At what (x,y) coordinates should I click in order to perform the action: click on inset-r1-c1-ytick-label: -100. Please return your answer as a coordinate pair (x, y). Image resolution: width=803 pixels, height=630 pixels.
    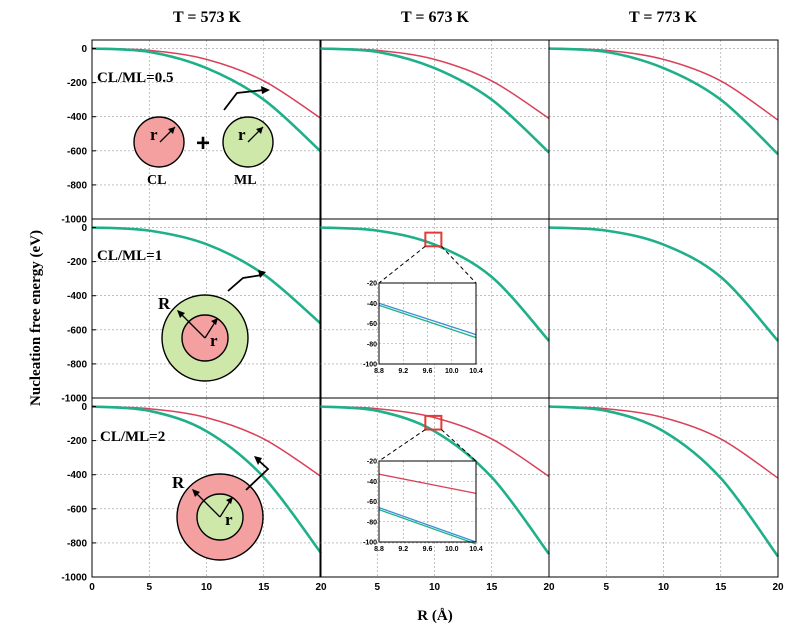
    Looking at the image, I should click on (370, 365).